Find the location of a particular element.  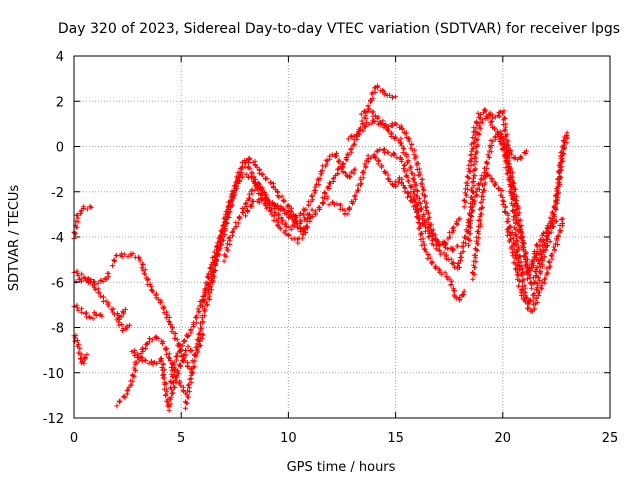

y-axis-label: SDTVAR / TECUs is located at coordinates (14, 238).